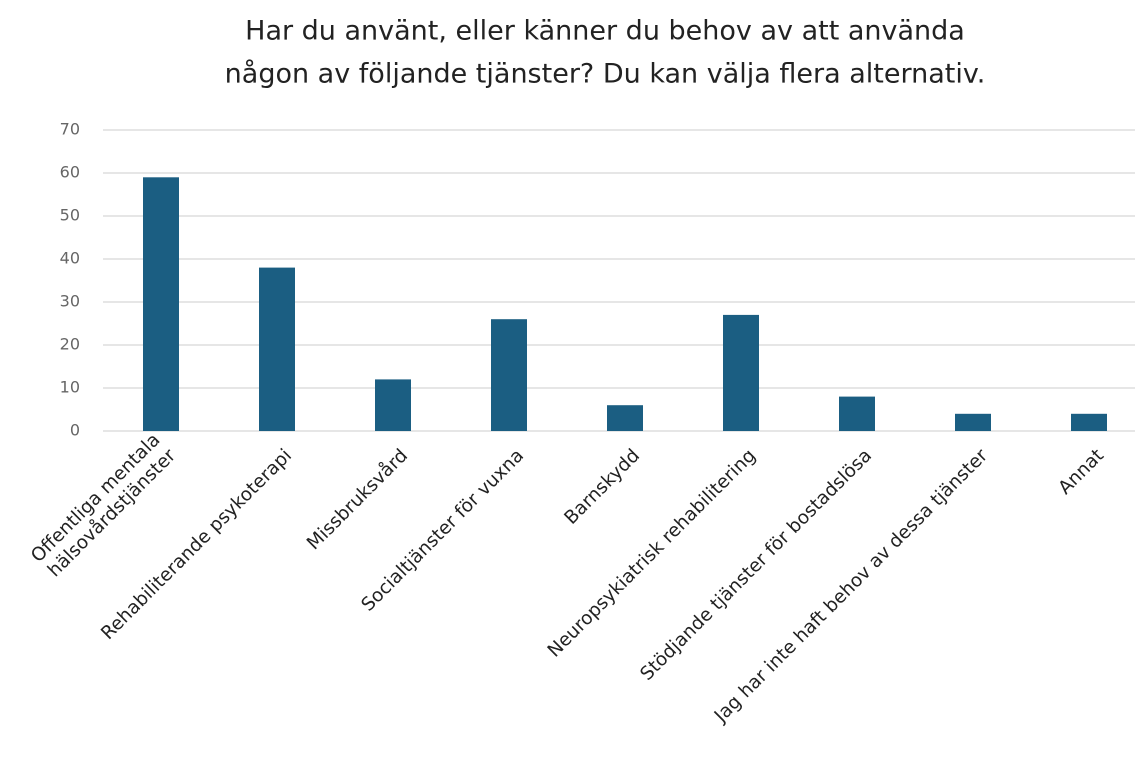 This screenshot has height=771, width=1135. I want to click on x-tick-label: Missbruksvård, so click(357, 499).